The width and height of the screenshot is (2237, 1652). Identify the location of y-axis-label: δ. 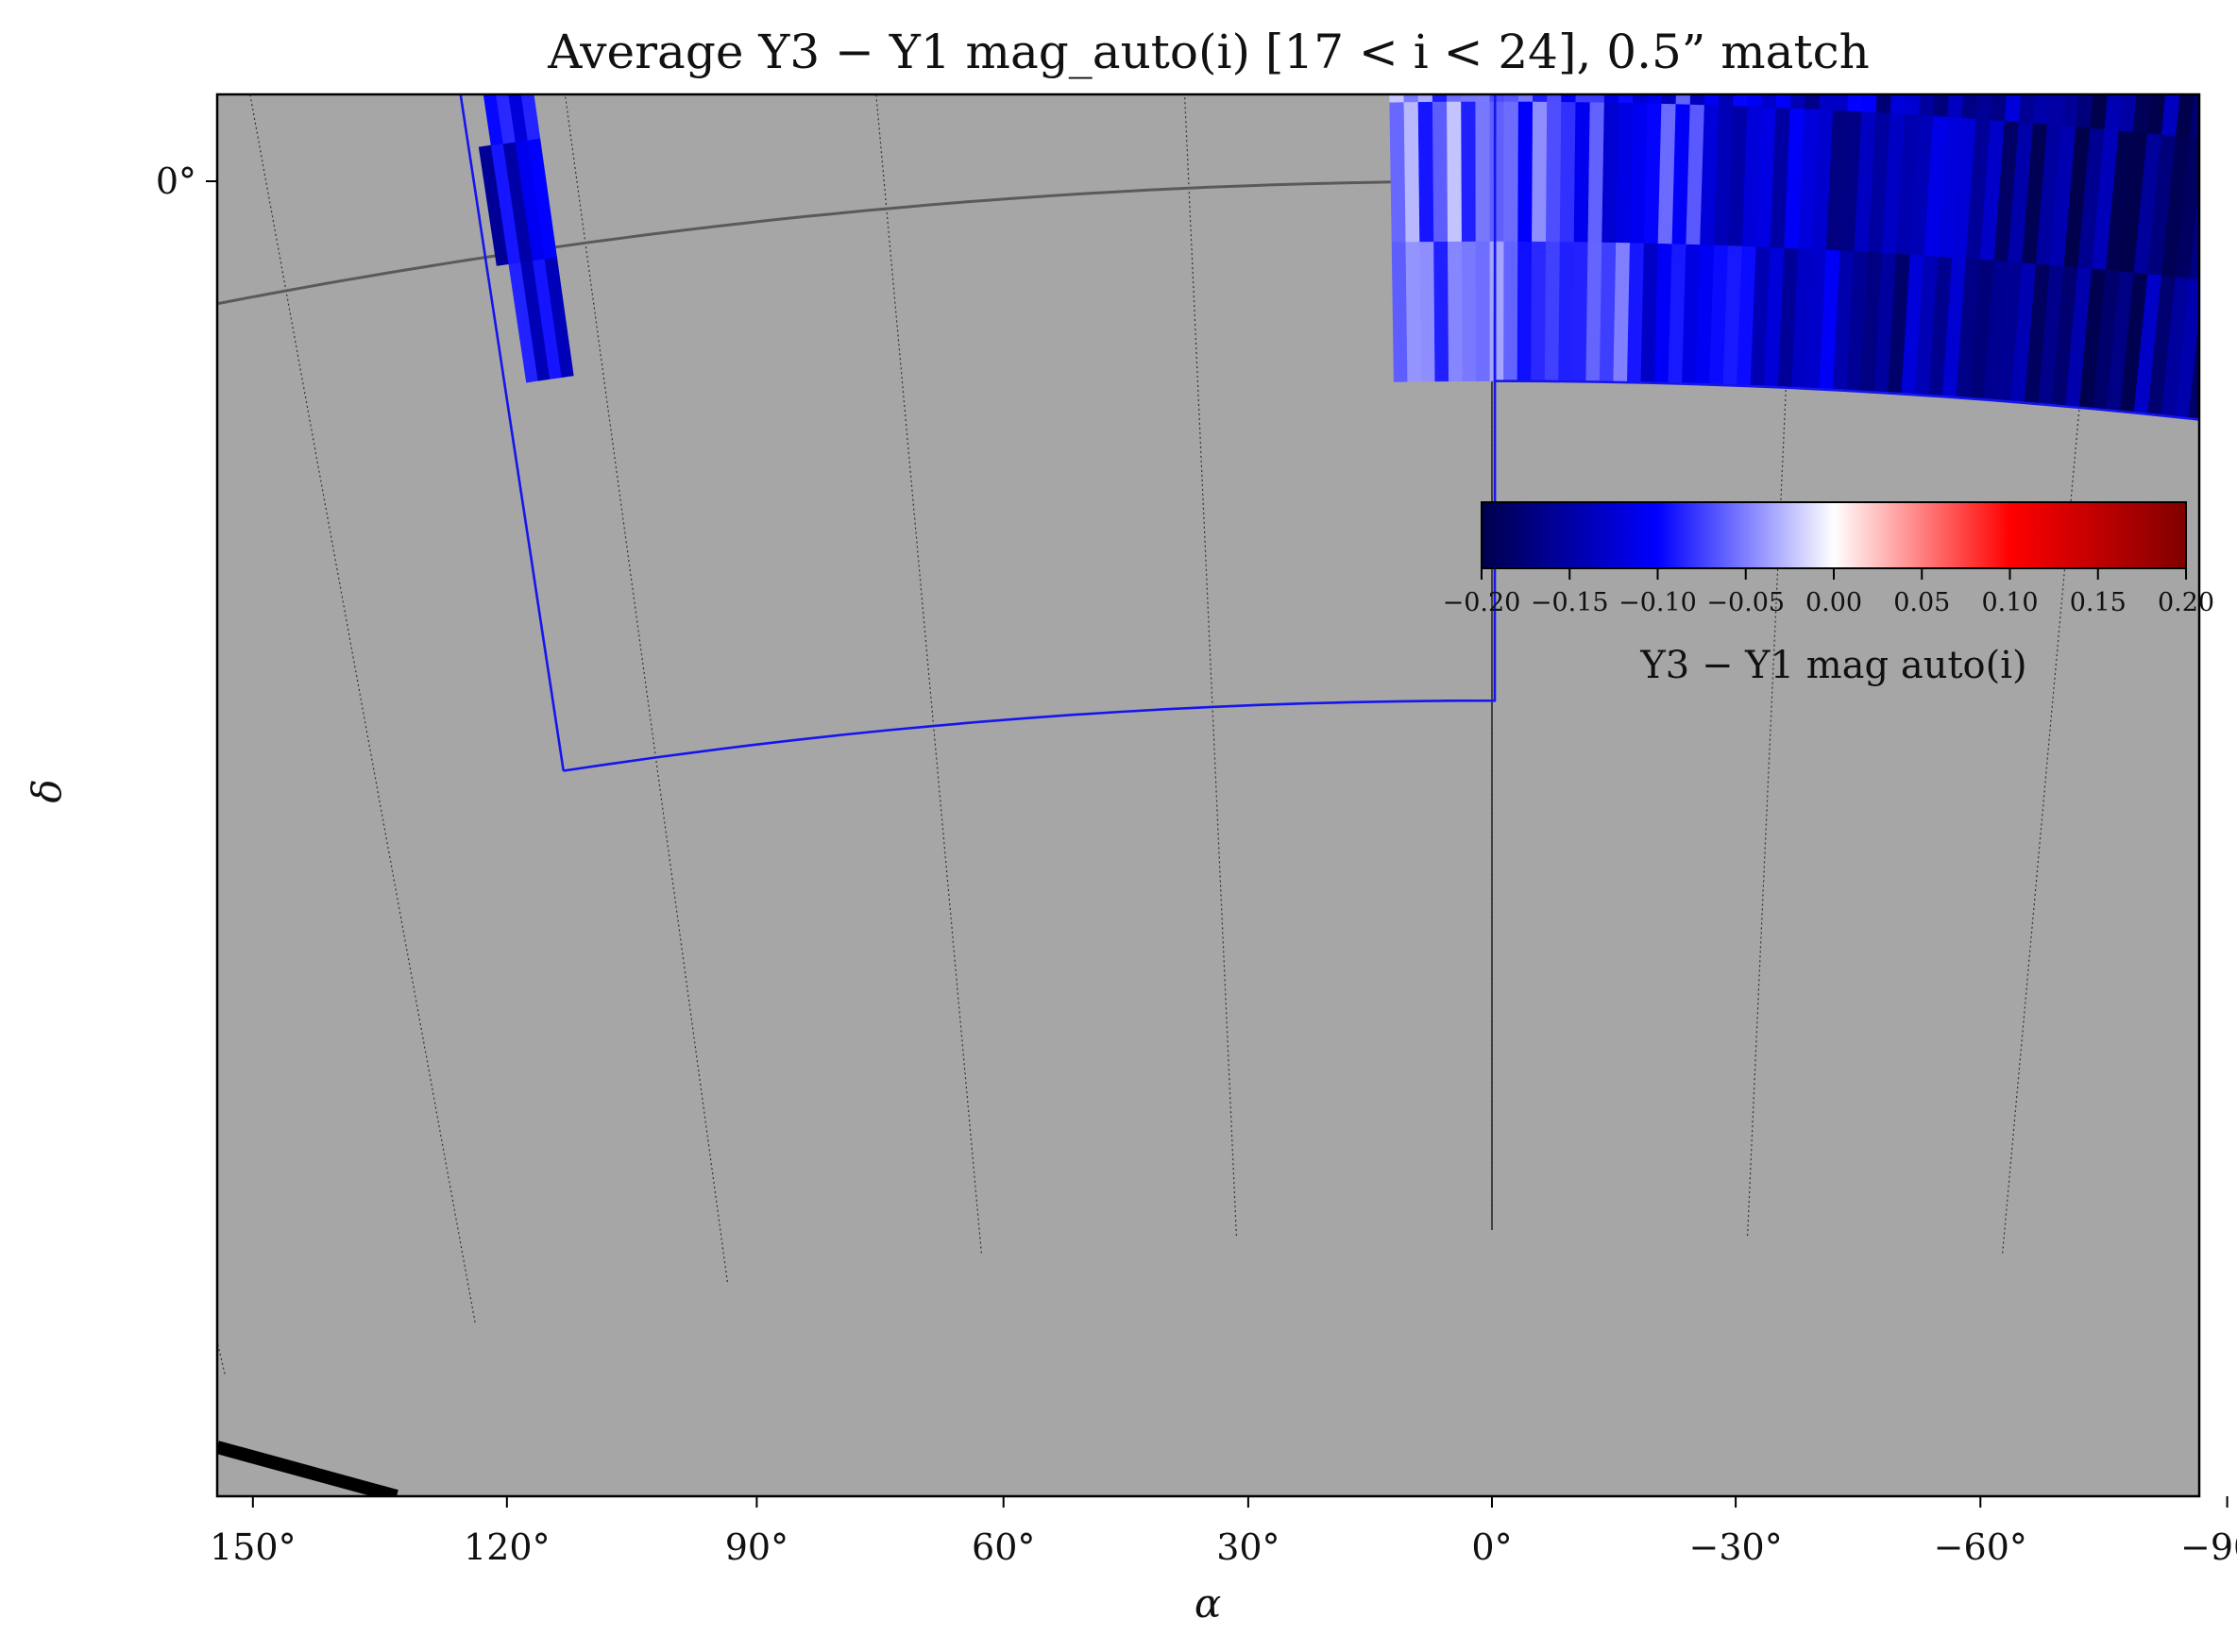
(47, 790).